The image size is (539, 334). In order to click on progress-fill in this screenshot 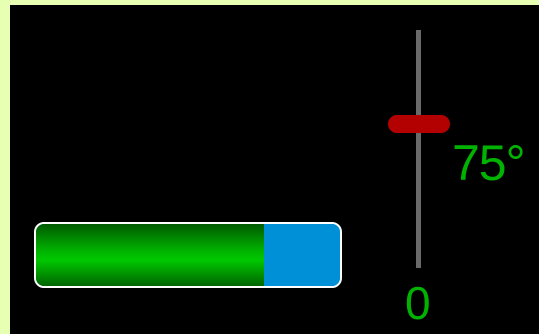, I will do `click(150, 255)`.